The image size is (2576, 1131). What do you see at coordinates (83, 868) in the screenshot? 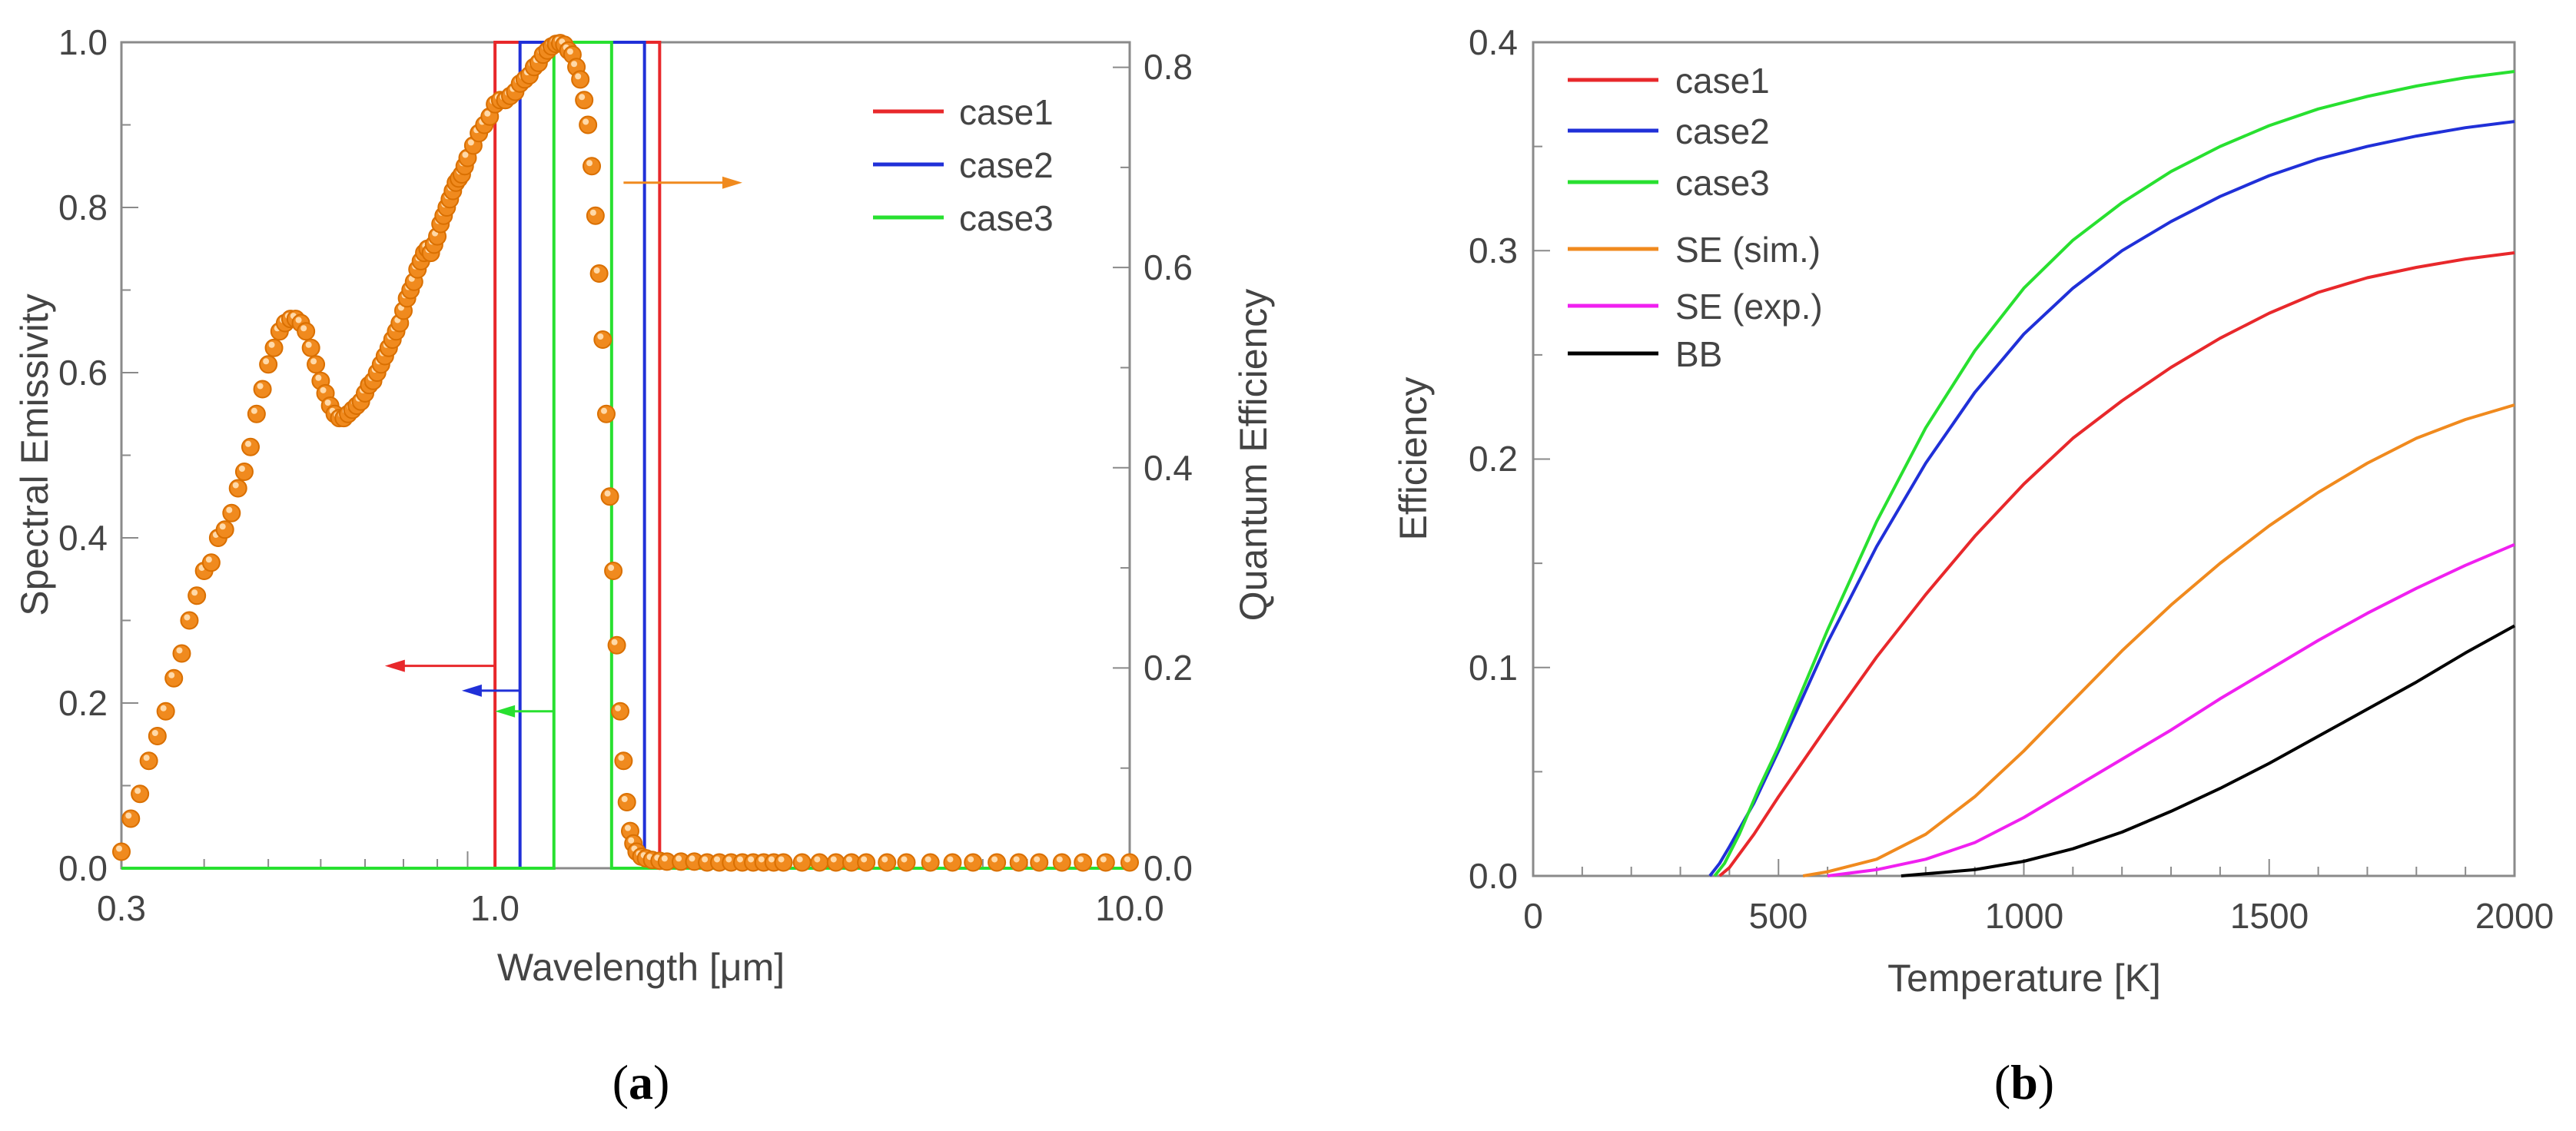
I see `panel-a-y-tick-0: 0.0` at bounding box center [83, 868].